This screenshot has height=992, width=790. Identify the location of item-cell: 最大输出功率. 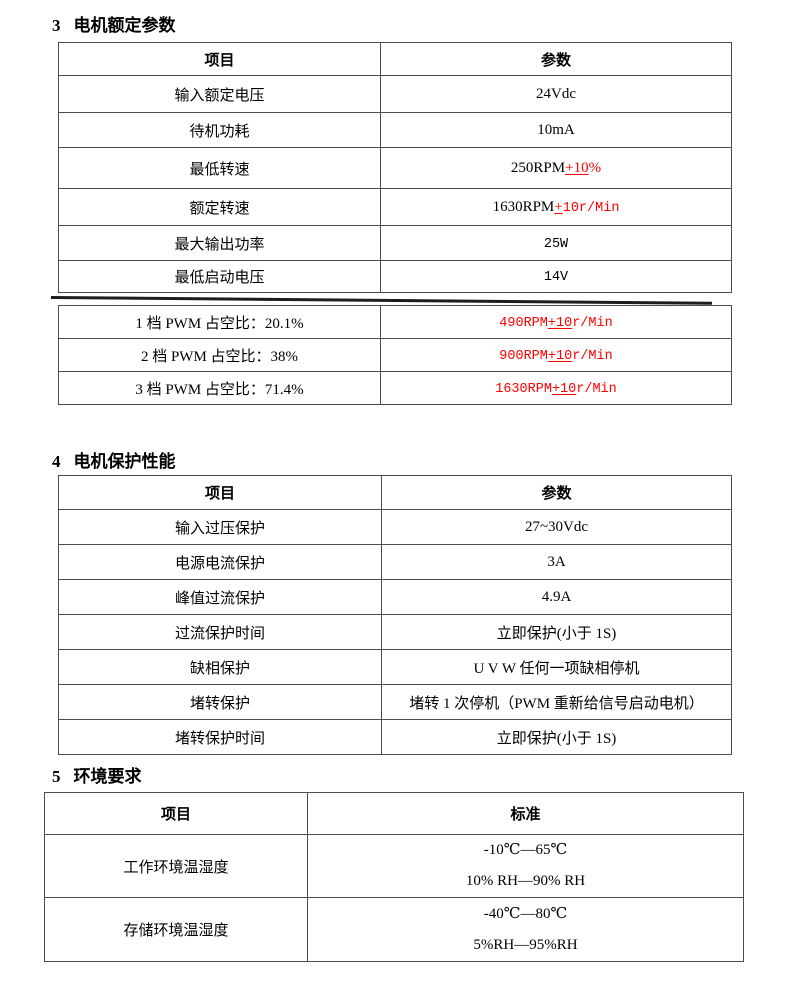
(219, 243).